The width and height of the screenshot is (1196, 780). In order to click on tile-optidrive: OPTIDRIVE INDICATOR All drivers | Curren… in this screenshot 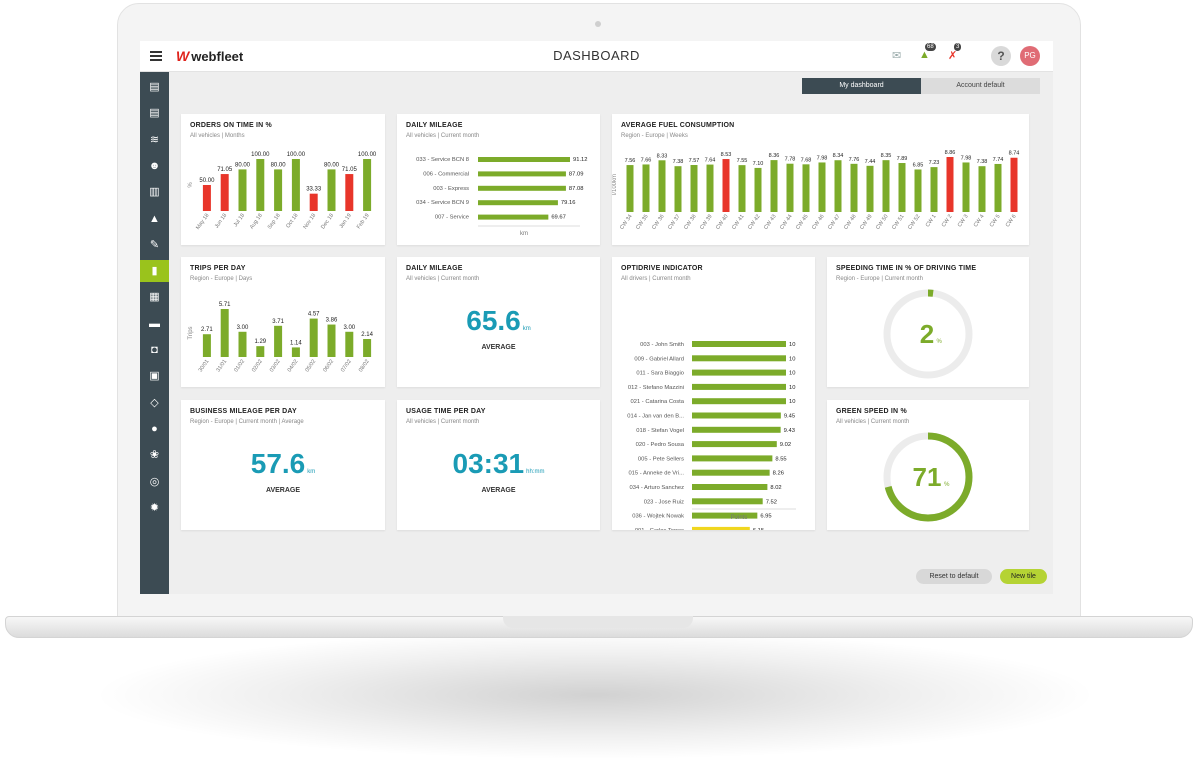, I will do `click(713, 393)`.